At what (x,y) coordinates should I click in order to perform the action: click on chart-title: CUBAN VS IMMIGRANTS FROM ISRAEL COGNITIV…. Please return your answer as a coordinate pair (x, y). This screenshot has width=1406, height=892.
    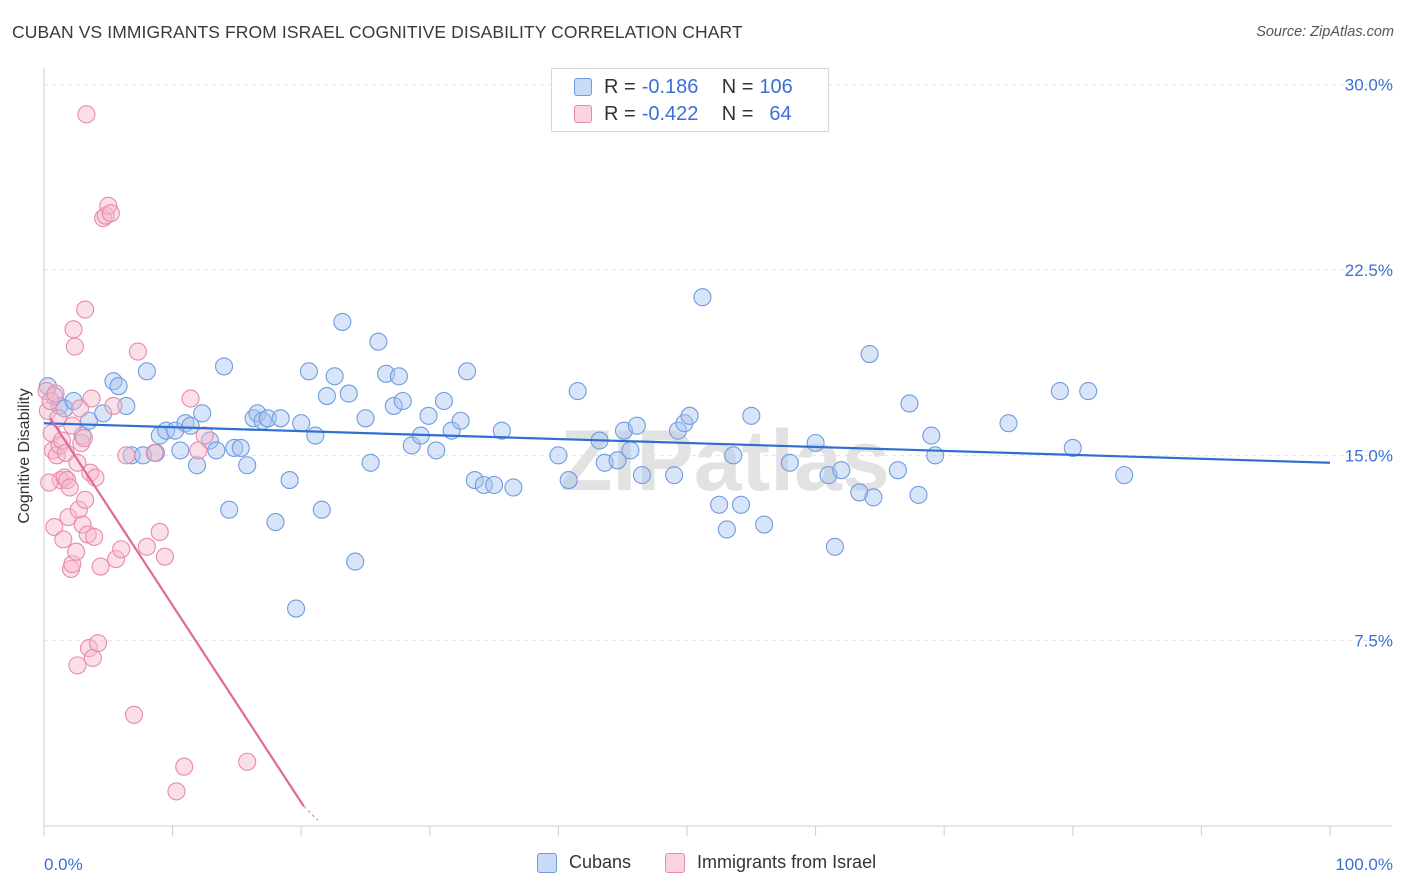
    Looking at the image, I should click on (377, 32).